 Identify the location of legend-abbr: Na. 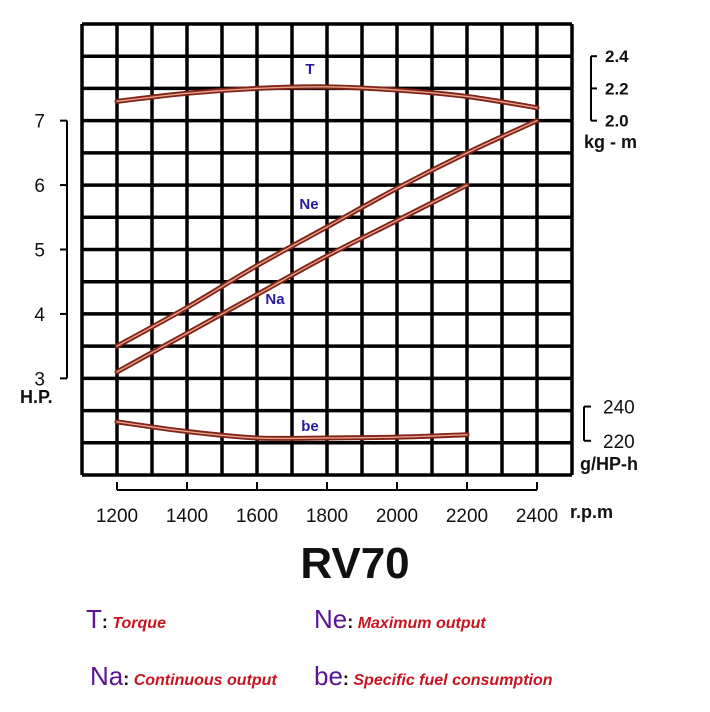
(107, 676).